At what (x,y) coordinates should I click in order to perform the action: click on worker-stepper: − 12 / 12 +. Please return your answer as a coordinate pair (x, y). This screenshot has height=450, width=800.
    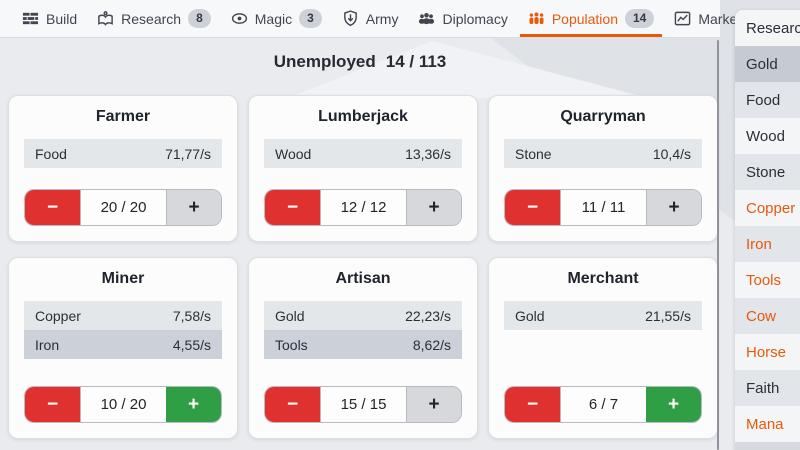
    Looking at the image, I should click on (363, 207).